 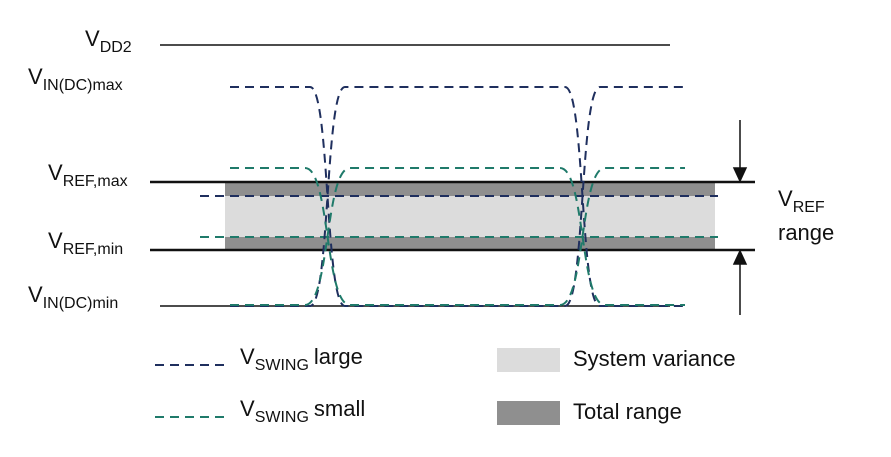 What do you see at coordinates (83, 85) in the screenshot?
I see `label-sub: IN(DC)max` at bounding box center [83, 85].